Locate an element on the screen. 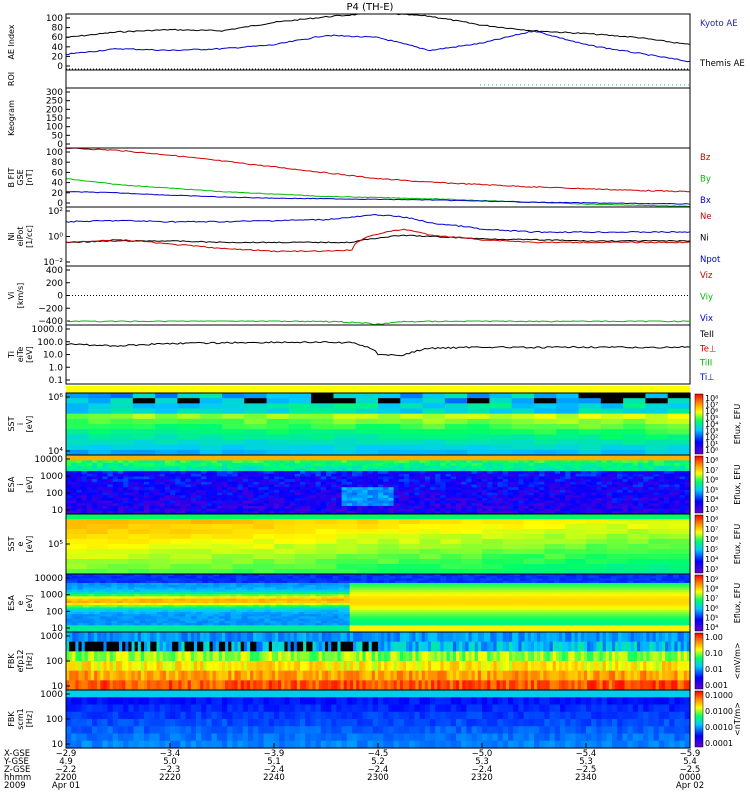 The width and height of the screenshot is (750, 800). y-tick-label: 100 is located at coordinates (54, 128).